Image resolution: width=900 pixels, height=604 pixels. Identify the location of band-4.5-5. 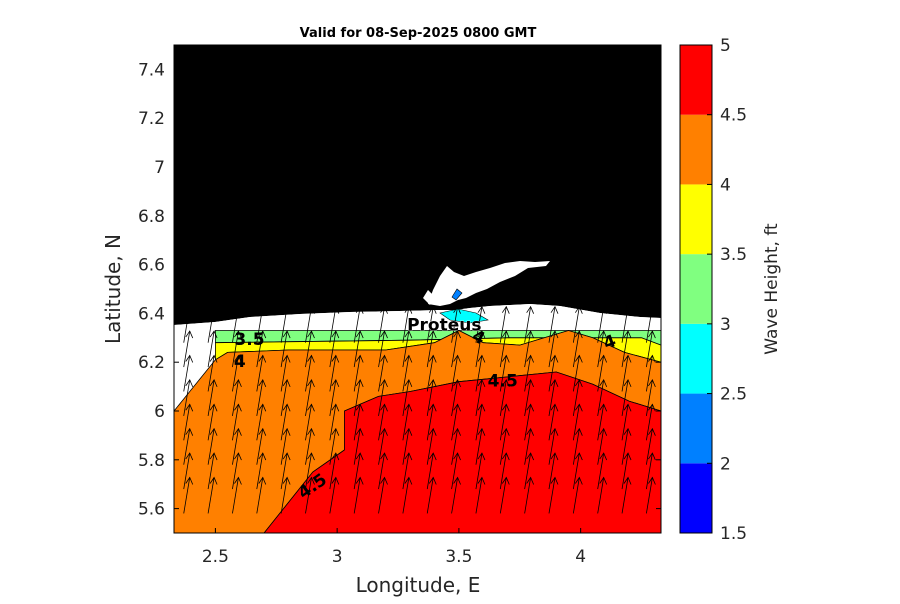
(462, 452).